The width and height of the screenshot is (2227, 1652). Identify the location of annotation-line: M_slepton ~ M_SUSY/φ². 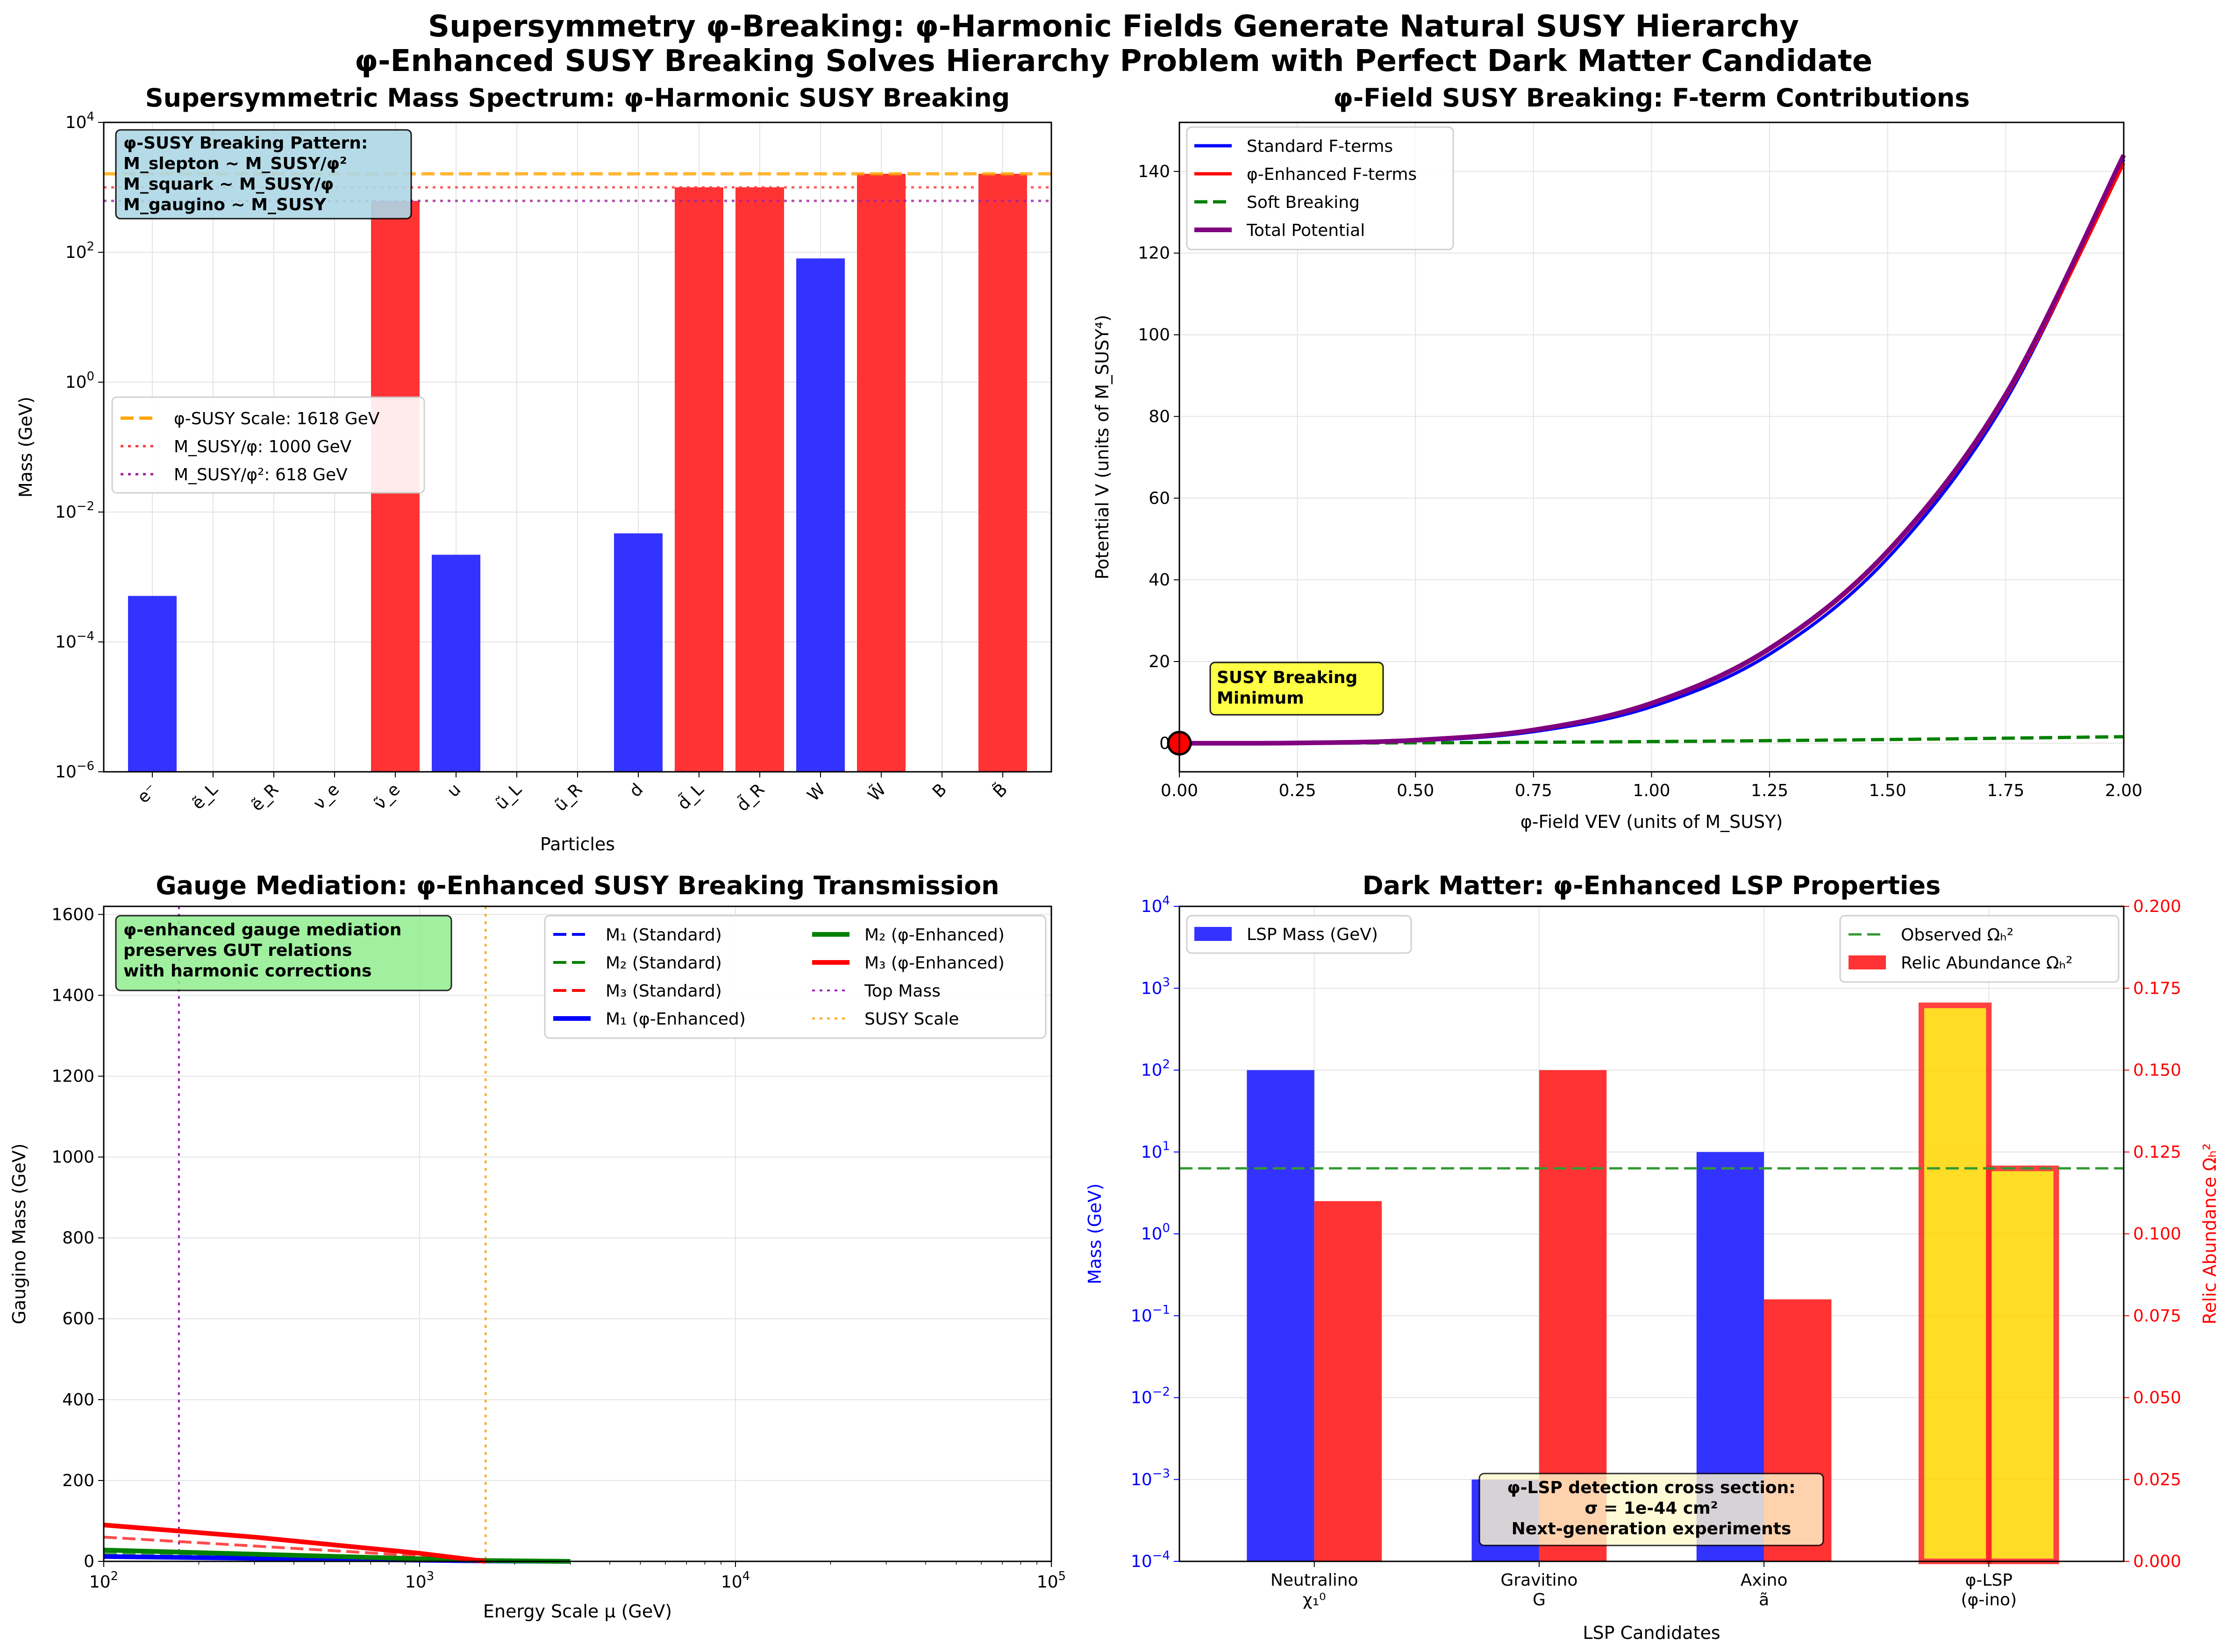
(235, 164).